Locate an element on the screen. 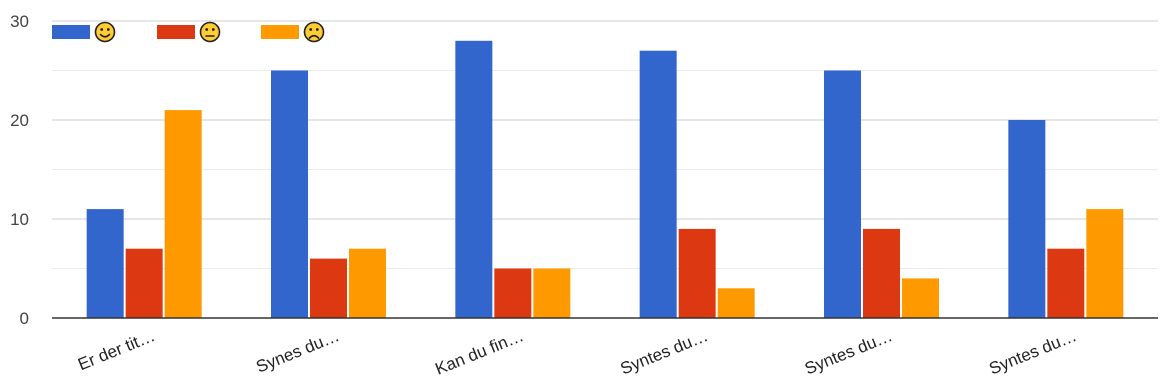 Image resolution: width=1161 pixels, height=390 pixels. legend is located at coordinates (188, 32).